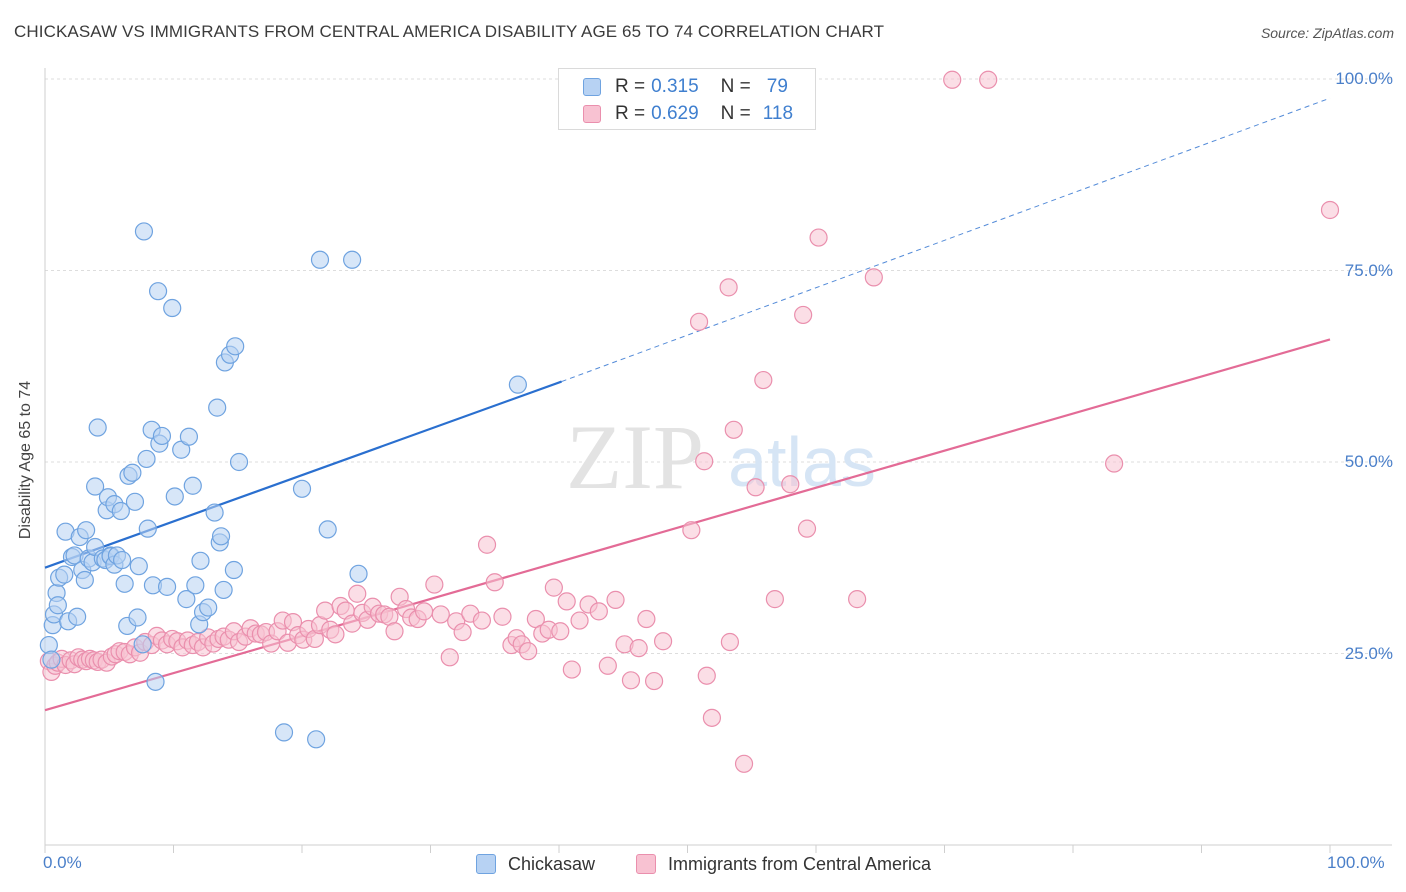 This screenshot has width=1406, height=892. Describe the element at coordinates (1368, 461) in the screenshot. I see `y-tick-label: 50.0%` at that location.